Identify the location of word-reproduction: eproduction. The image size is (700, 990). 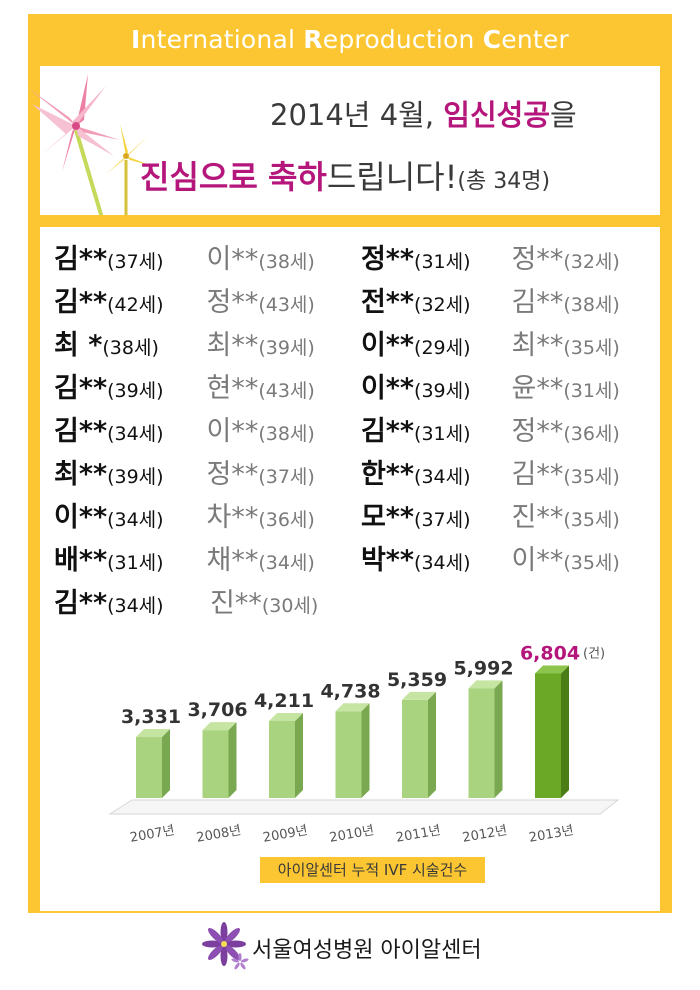
(402, 39).